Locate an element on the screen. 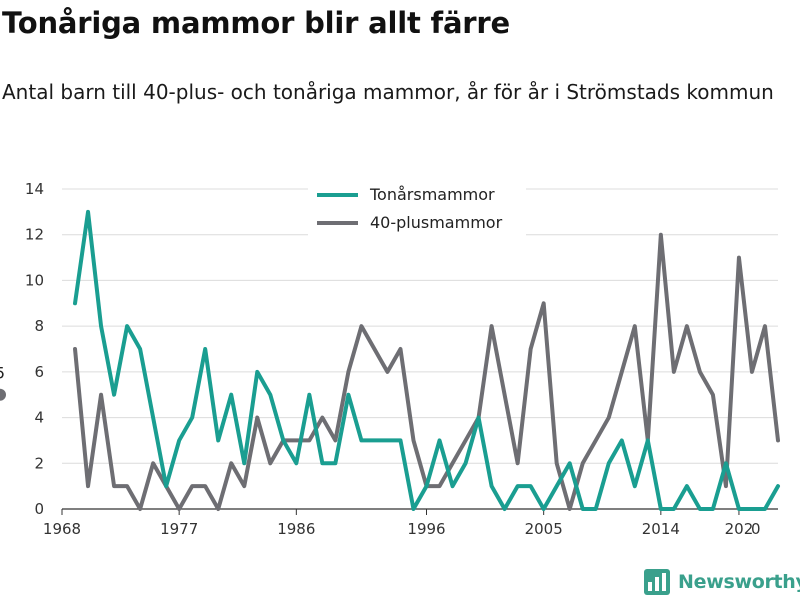 This screenshot has width=800, height=600. chart-title: Tonåriga mammor blir allt färre is located at coordinates (256, 23).